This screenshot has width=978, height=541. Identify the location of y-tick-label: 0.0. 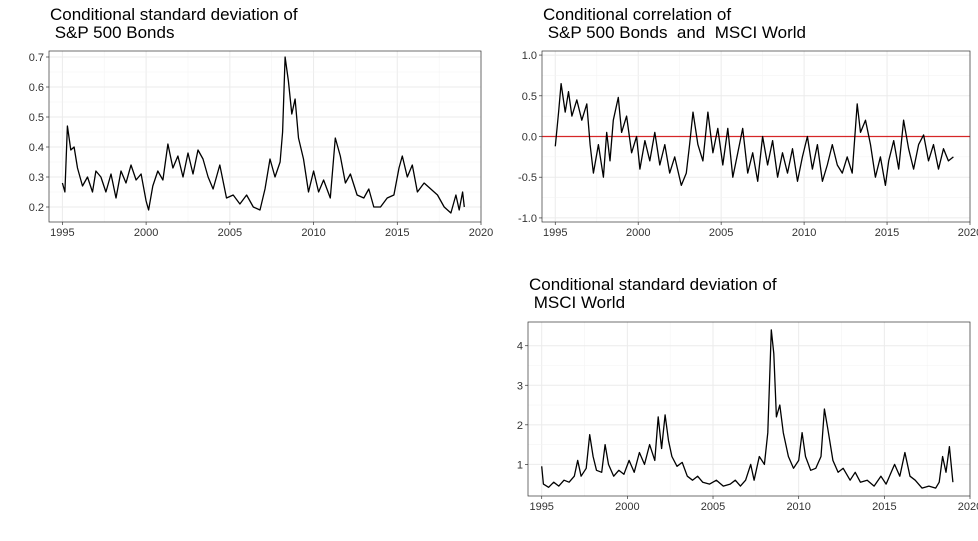
(529, 138).